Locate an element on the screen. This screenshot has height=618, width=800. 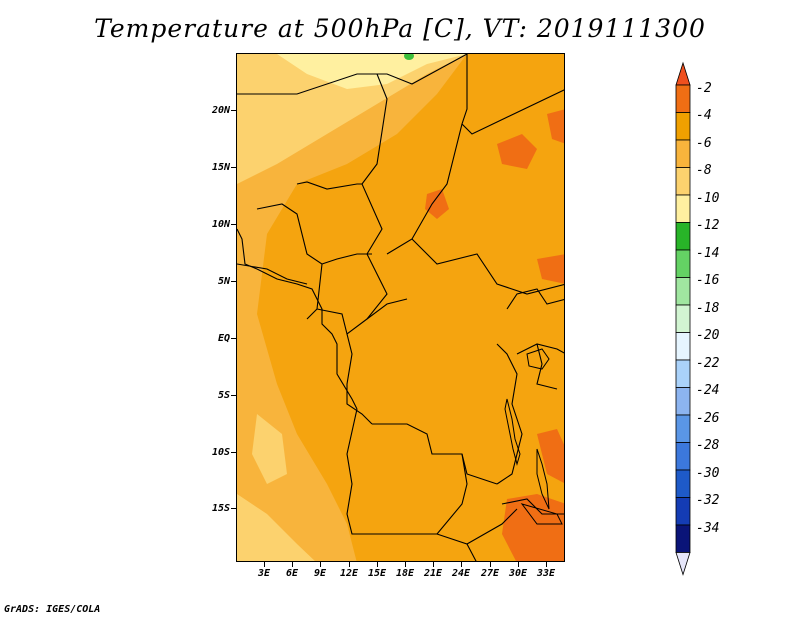
colorbar is located at coordinates (683, 318).